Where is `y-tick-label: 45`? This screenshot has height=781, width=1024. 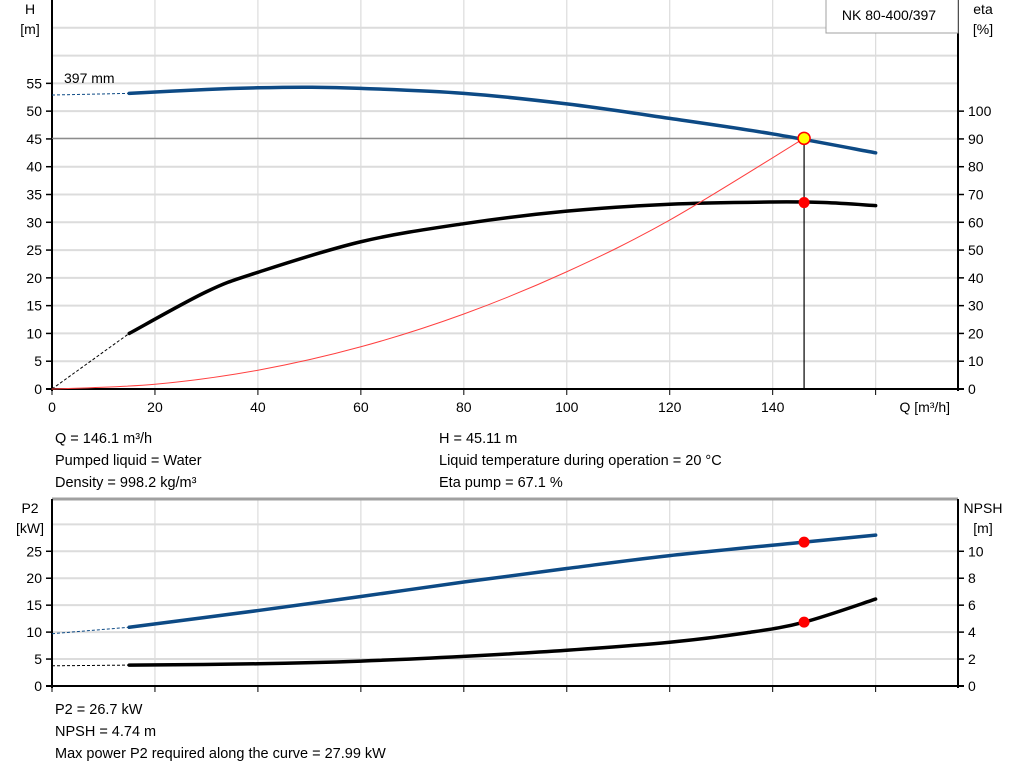
y-tick-label: 45 is located at coordinates (34, 139).